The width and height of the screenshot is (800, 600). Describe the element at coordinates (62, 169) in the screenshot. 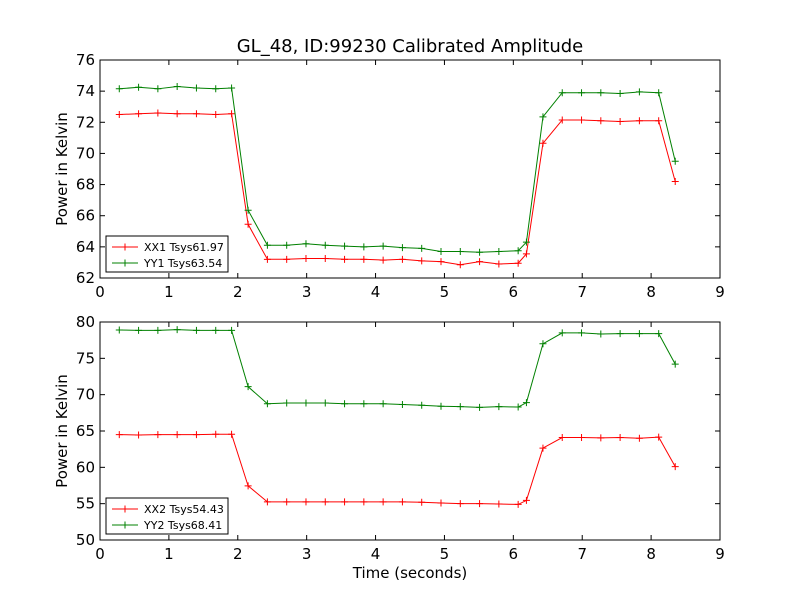

I see `top-y-axis-label: Power in Kelvin` at that location.